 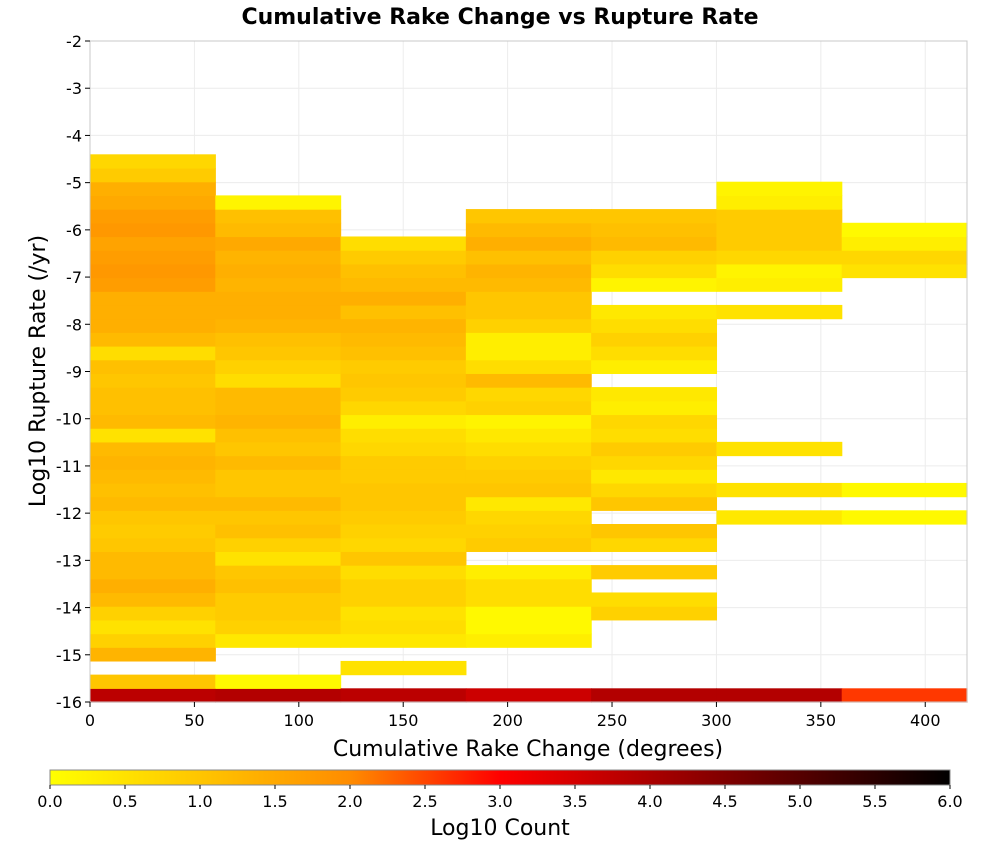 I want to click on x-tick-label: 250, so click(x=612, y=720).